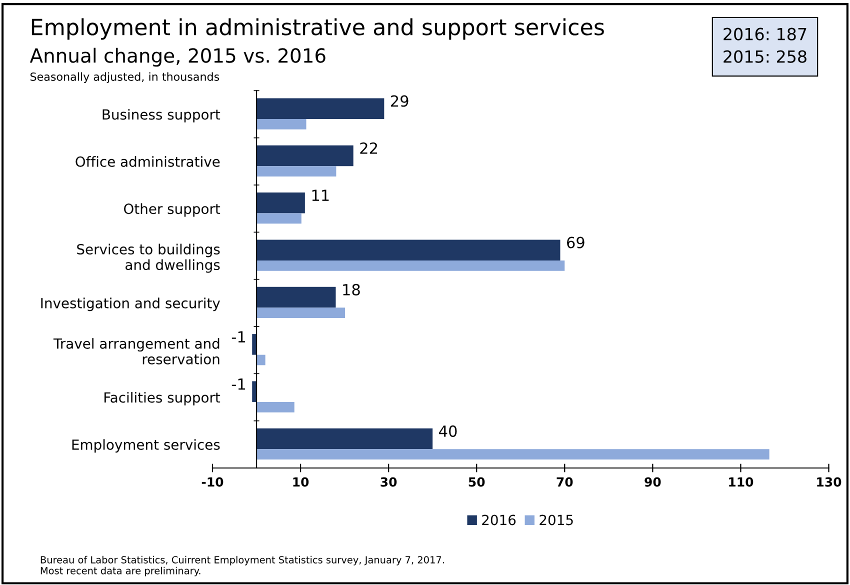  I want to click on chart-title: Employment in administrative and support services, so click(318, 29).